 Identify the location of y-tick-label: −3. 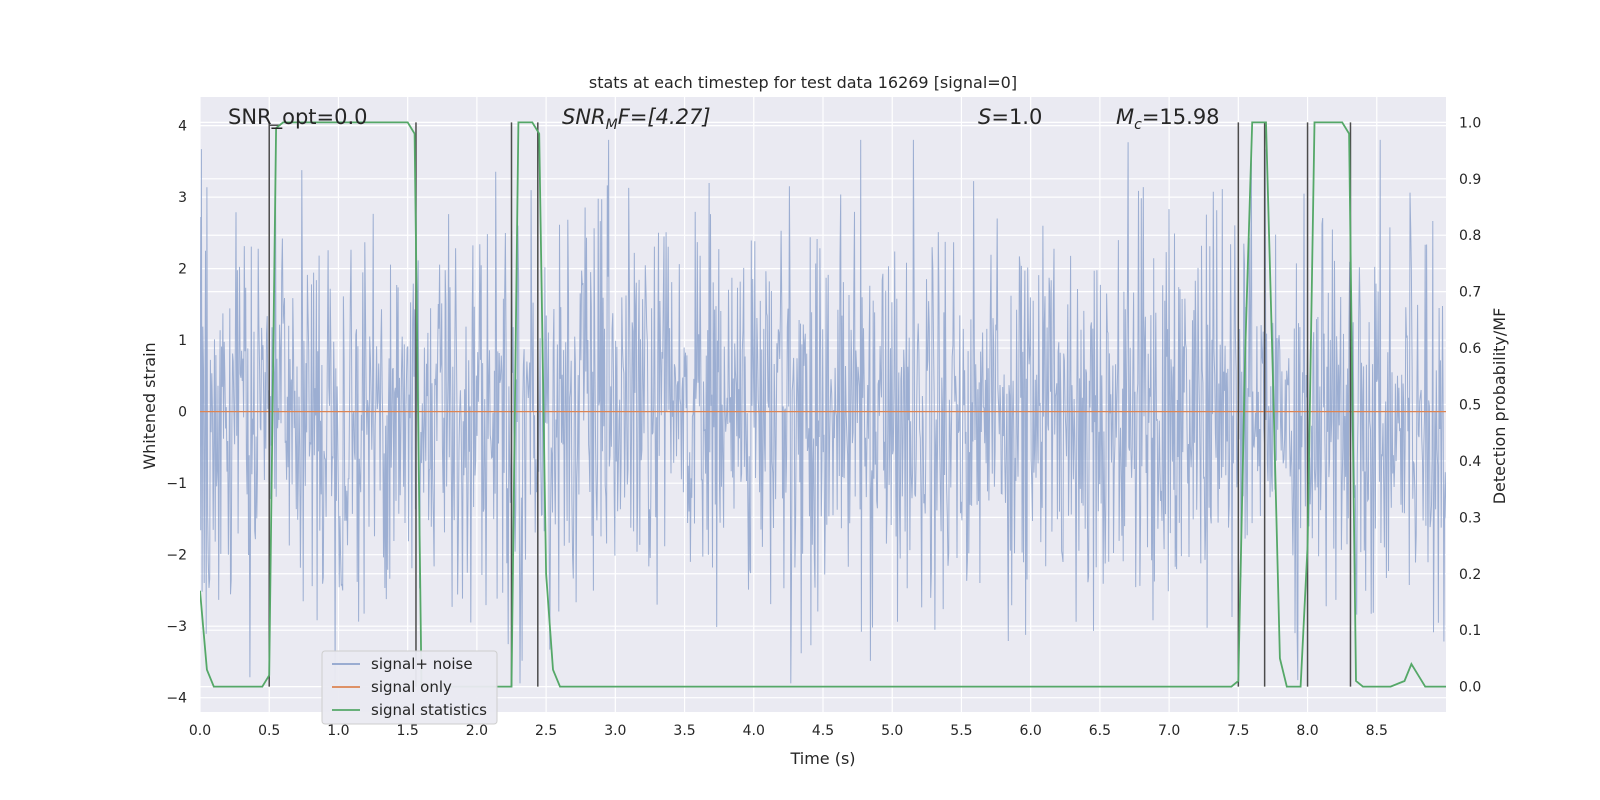
(176, 627).